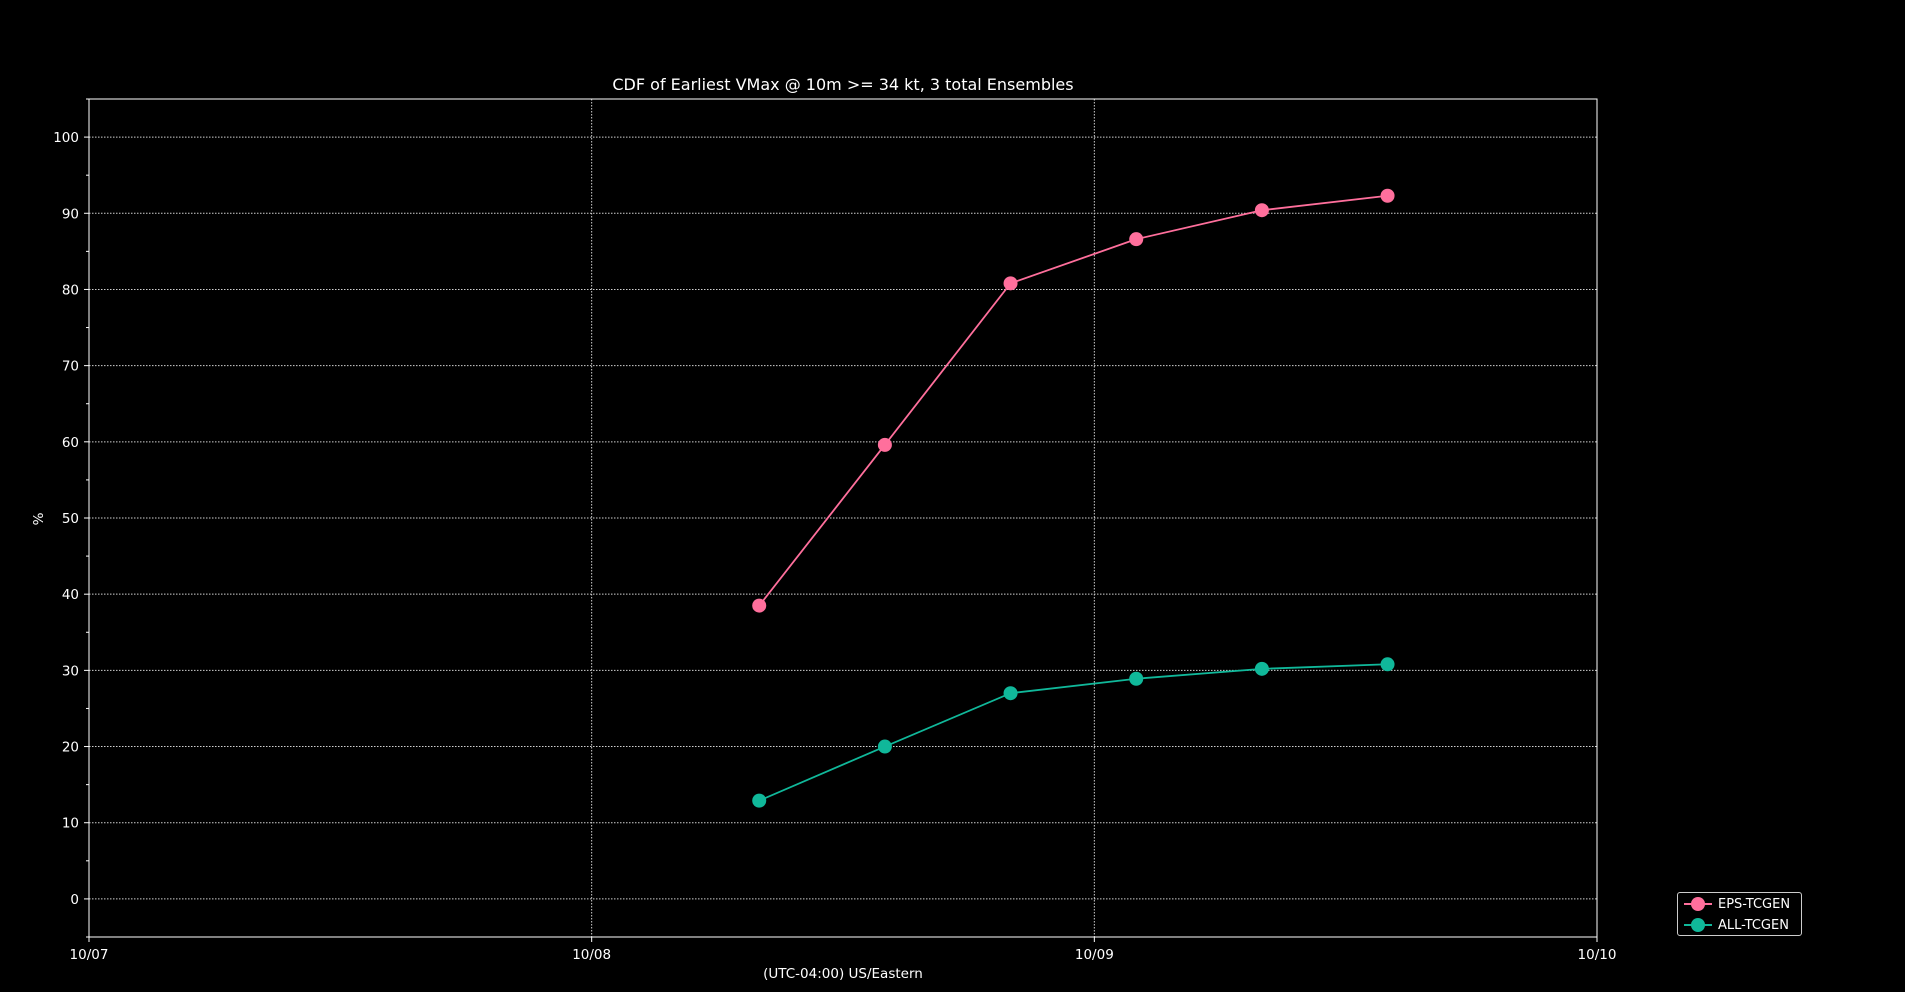 The image size is (1905, 992). I want to click on x-axis-label: (UTC-04:00) US/Eastern, so click(843, 974).